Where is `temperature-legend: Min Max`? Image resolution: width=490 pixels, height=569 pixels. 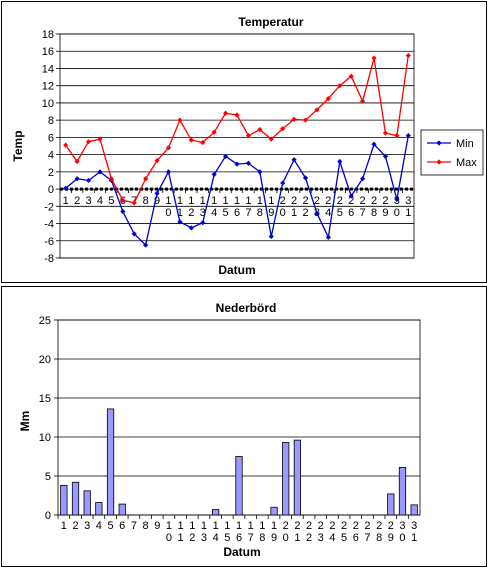 temperature-legend: Min Max is located at coordinates (452, 152).